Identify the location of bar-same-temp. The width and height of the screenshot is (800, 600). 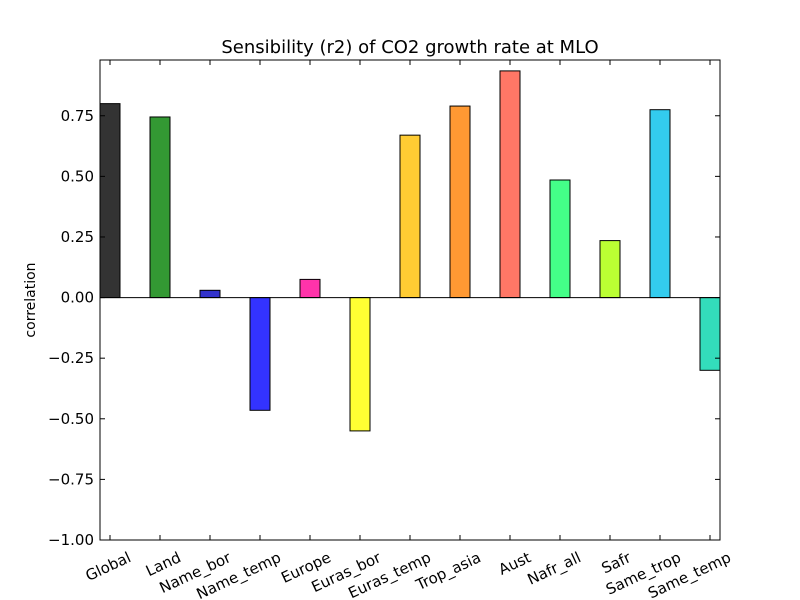
(710, 334).